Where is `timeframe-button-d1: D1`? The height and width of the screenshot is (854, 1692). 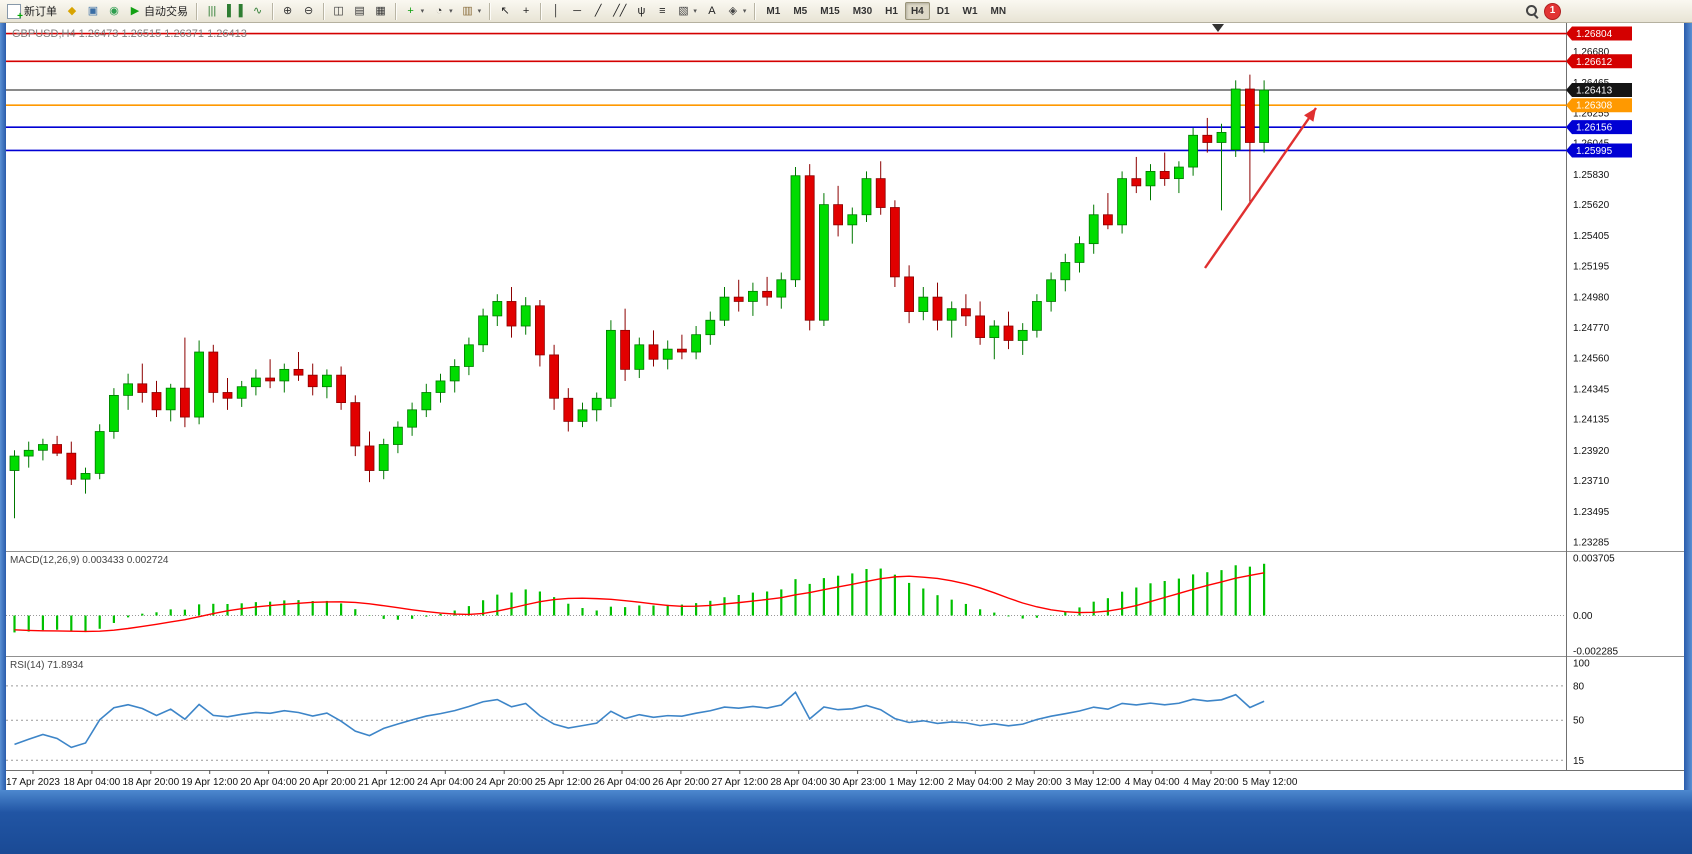 timeframe-button-d1: D1 is located at coordinates (943, 11).